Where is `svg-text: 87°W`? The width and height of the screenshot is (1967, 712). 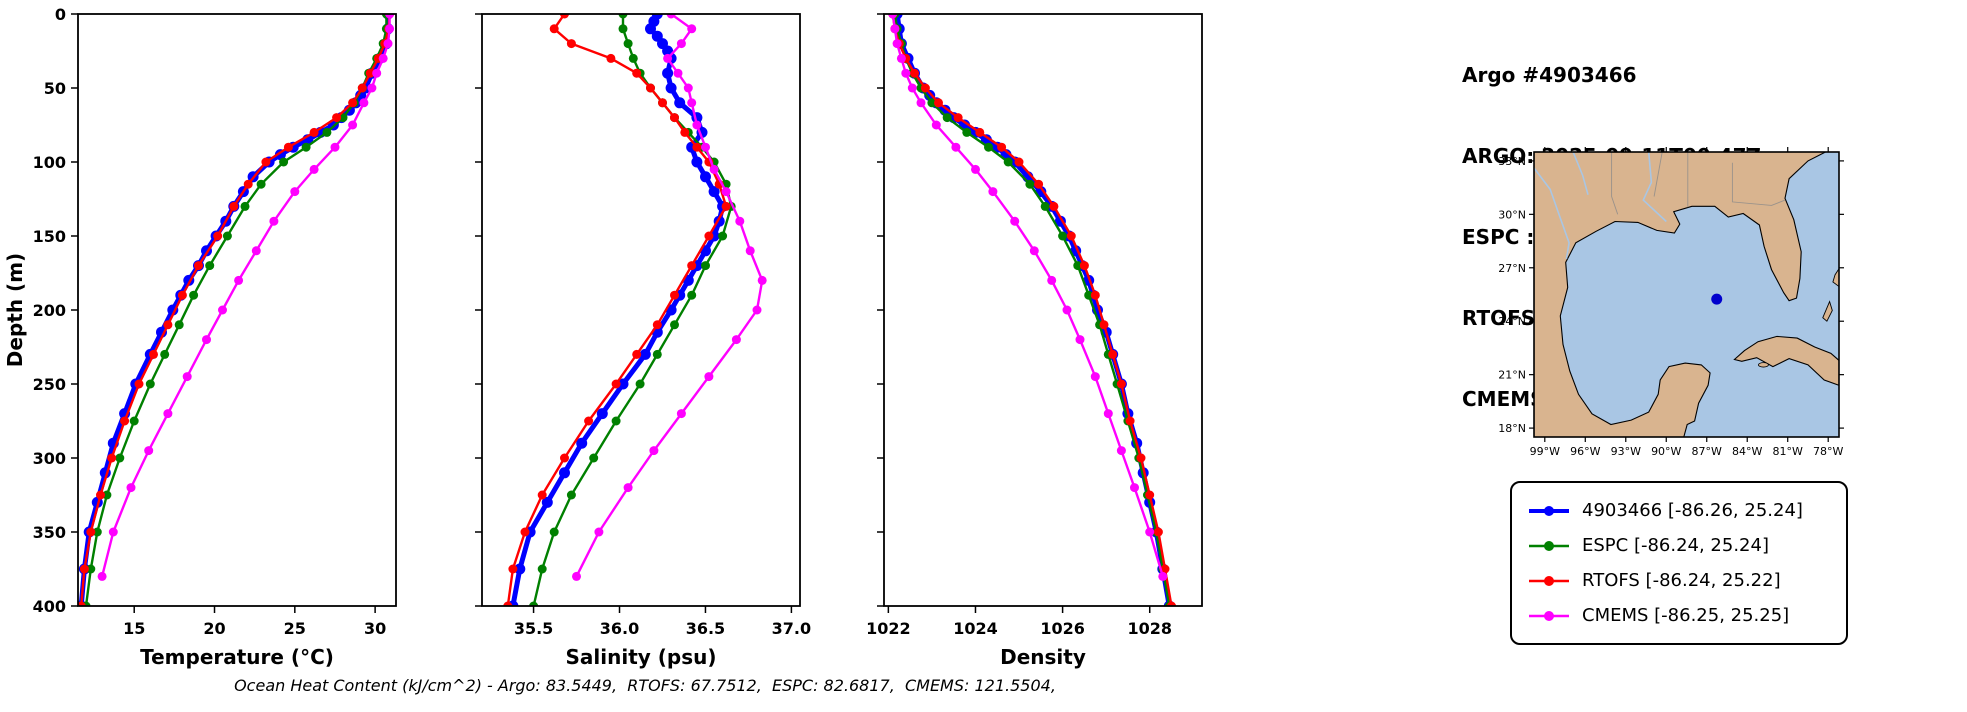
svg-text: 87°W is located at coordinates (1707, 451).